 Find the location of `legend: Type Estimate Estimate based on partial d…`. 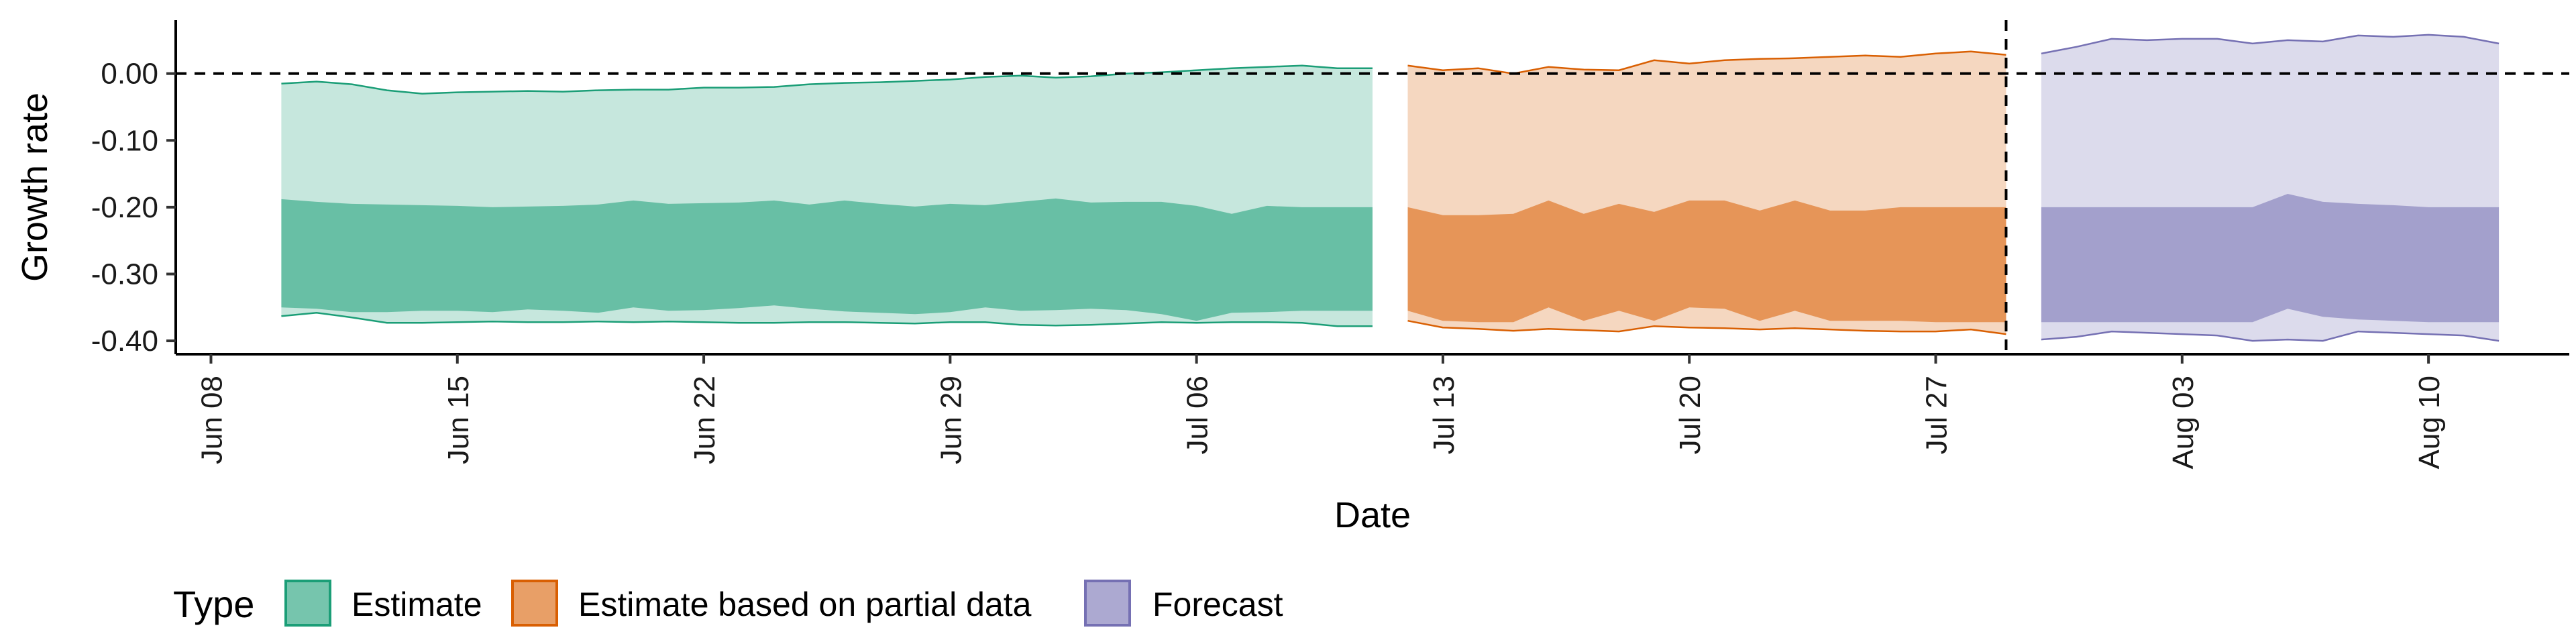

legend: Type Estimate Estimate based on partial d… is located at coordinates (728, 603).